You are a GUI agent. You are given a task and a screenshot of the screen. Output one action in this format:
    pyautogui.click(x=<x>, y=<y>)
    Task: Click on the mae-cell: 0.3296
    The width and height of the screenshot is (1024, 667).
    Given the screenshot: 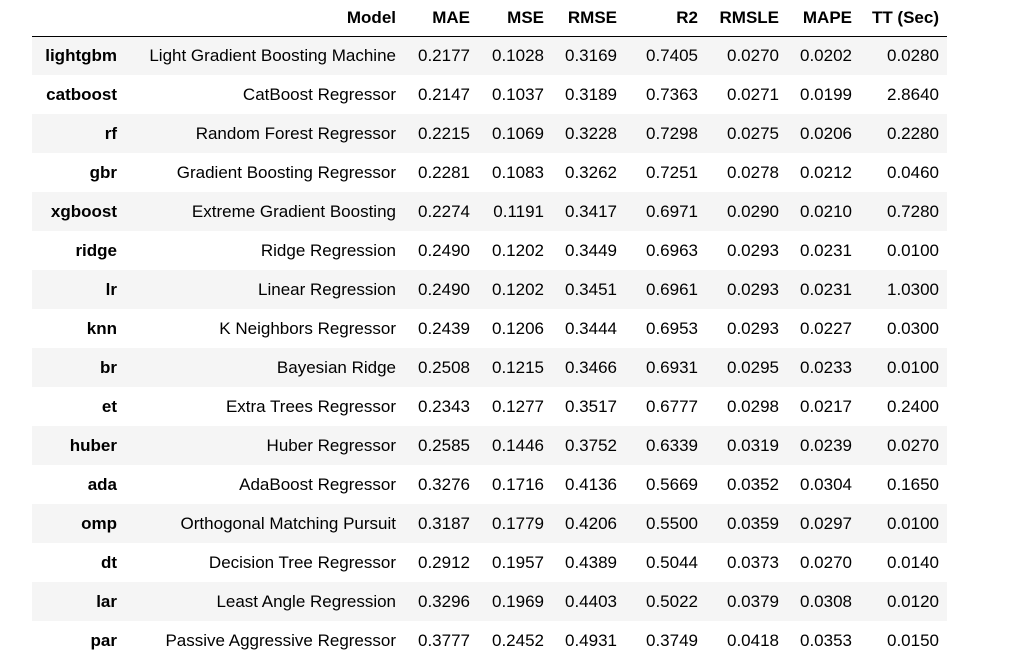 What is the action you would take?
    pyautogui.click(x=444, y=601)
    